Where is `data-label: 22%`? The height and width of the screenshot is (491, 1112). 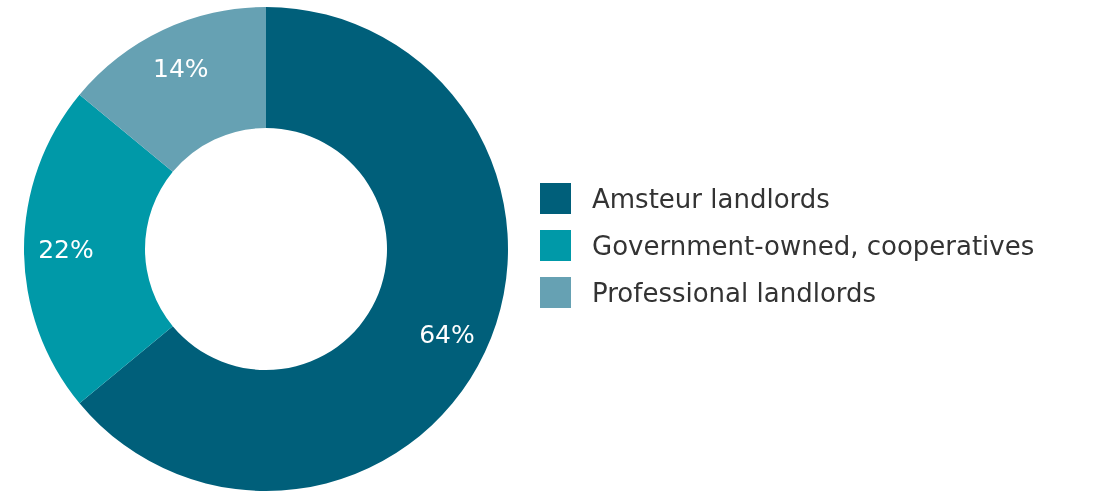
data-label: 22% is located at coordinates (66, 249).